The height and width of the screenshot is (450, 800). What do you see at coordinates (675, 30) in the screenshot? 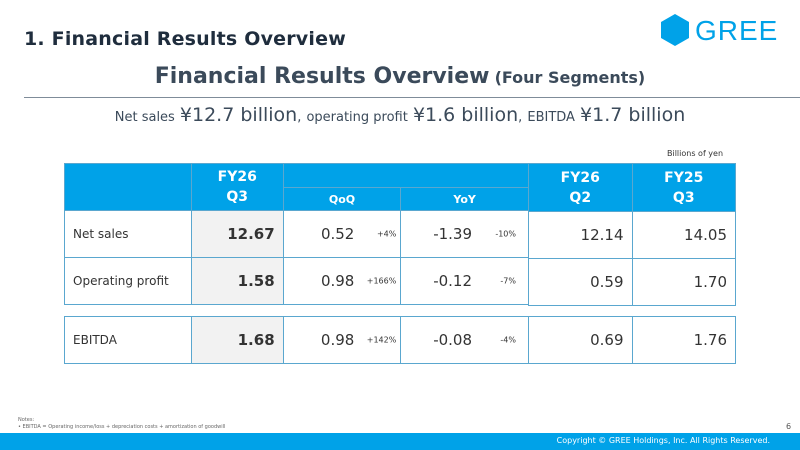
I see `hexagon-icon` at bounding box center [675, 30].